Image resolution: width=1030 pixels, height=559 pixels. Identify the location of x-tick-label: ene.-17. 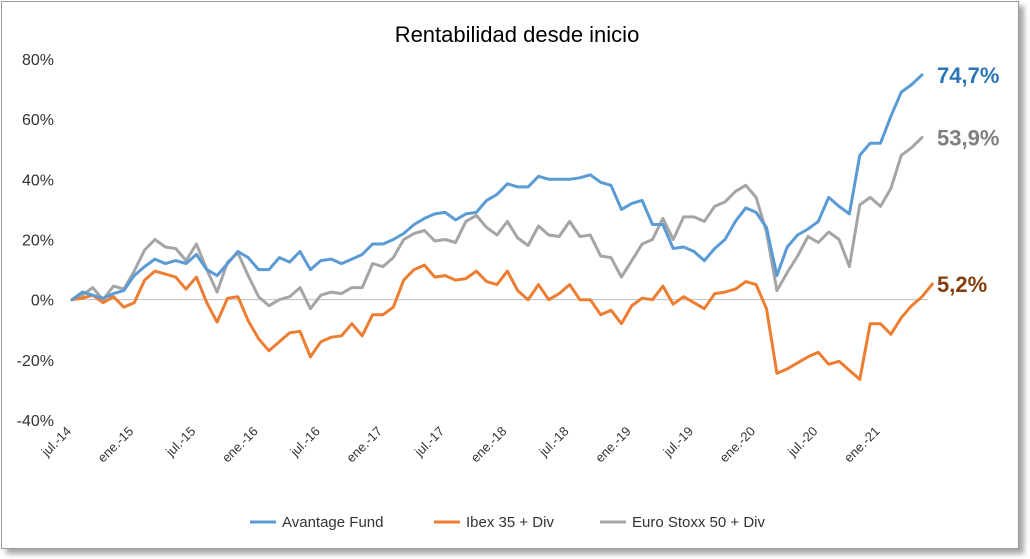
(364, 445).